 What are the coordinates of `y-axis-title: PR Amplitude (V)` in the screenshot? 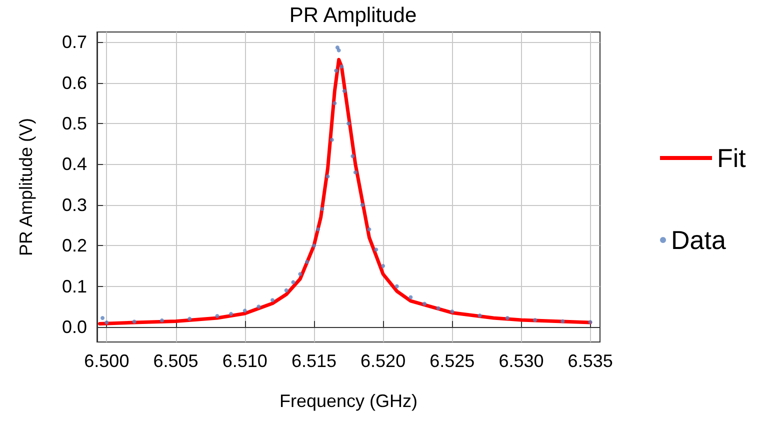 It's located at (26, 187).